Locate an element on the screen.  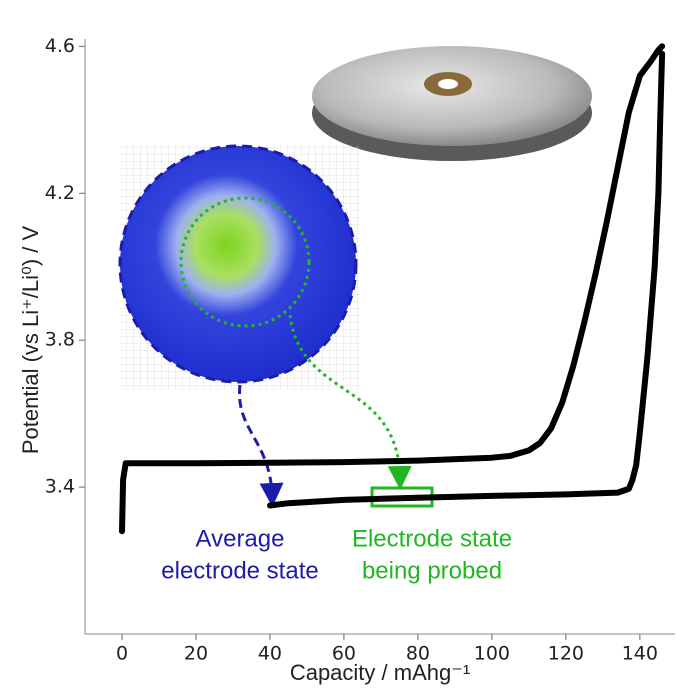
annotation: Average is located at coordinates (240, 538).